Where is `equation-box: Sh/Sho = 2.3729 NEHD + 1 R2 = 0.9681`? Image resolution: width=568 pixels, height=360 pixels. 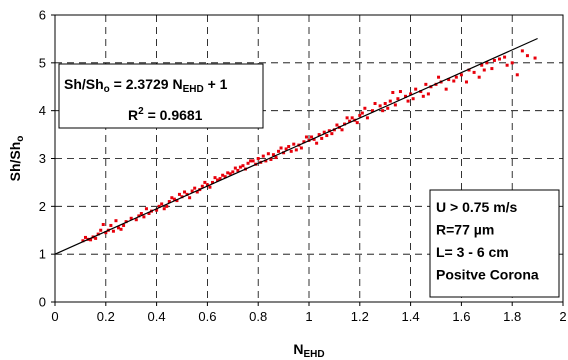 equation-box: Sh/Sho = 2.3729 NEHD + 1 R2 = 0.9681 is located at coordinates (161, 96).